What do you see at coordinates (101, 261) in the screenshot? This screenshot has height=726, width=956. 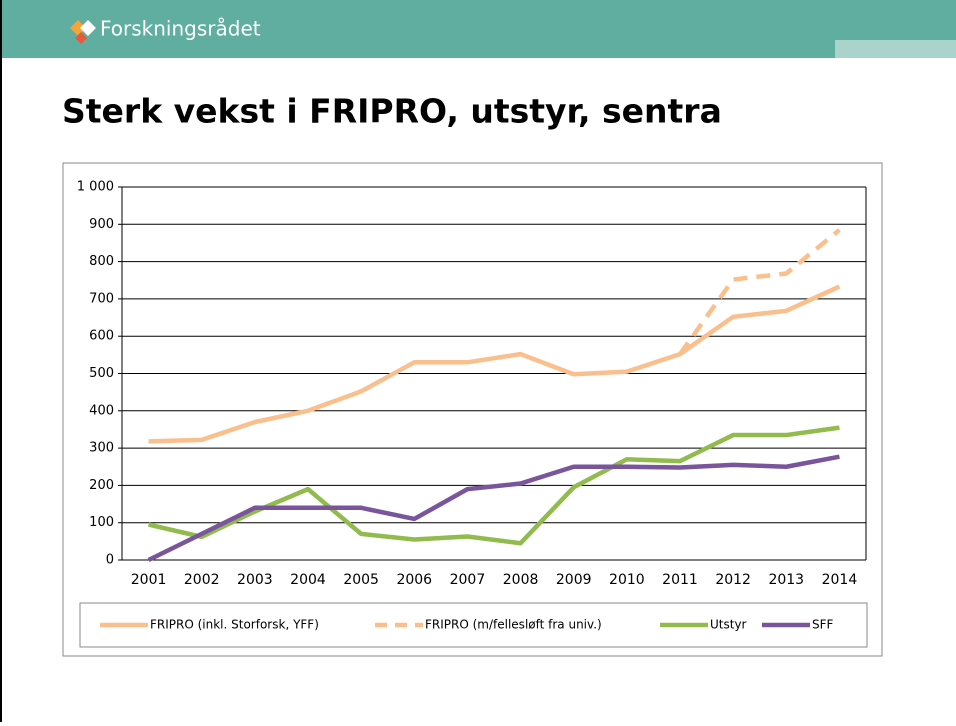 I see `y-tick-label: 800` at bounding box center [101, 261].